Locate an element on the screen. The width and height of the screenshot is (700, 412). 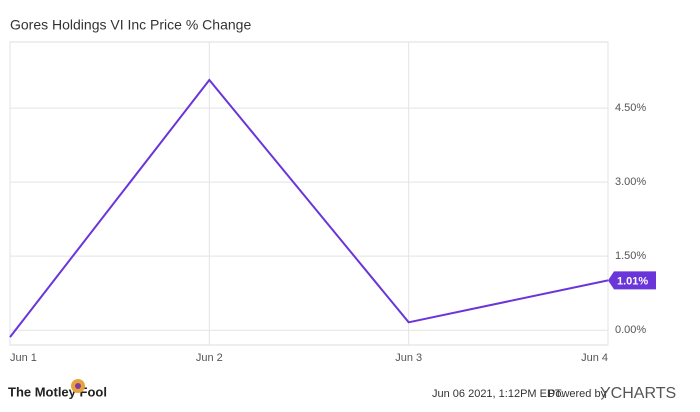
value-label: 1.01% is located at coordinates (632, 281).